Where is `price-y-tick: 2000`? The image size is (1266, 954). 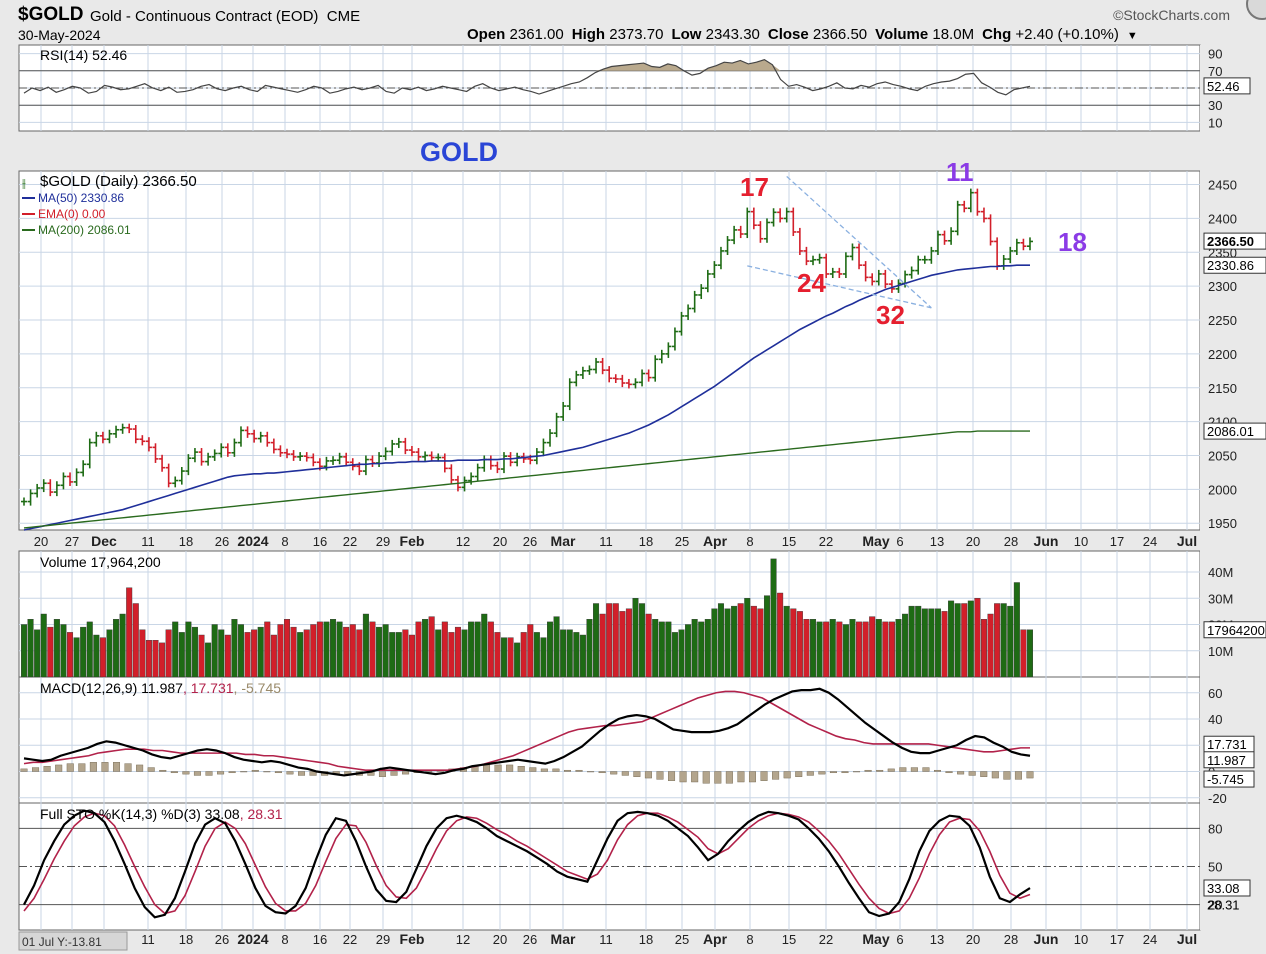 price-y-tick: 2000 is located at coordinates (1222, 489).